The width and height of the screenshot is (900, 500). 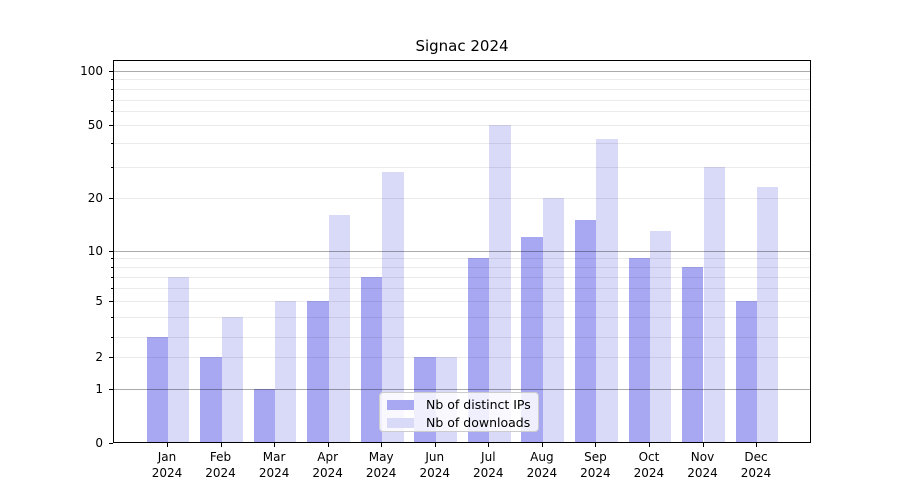 I want to click on x-tick-aug, so click(x=542, y=445).